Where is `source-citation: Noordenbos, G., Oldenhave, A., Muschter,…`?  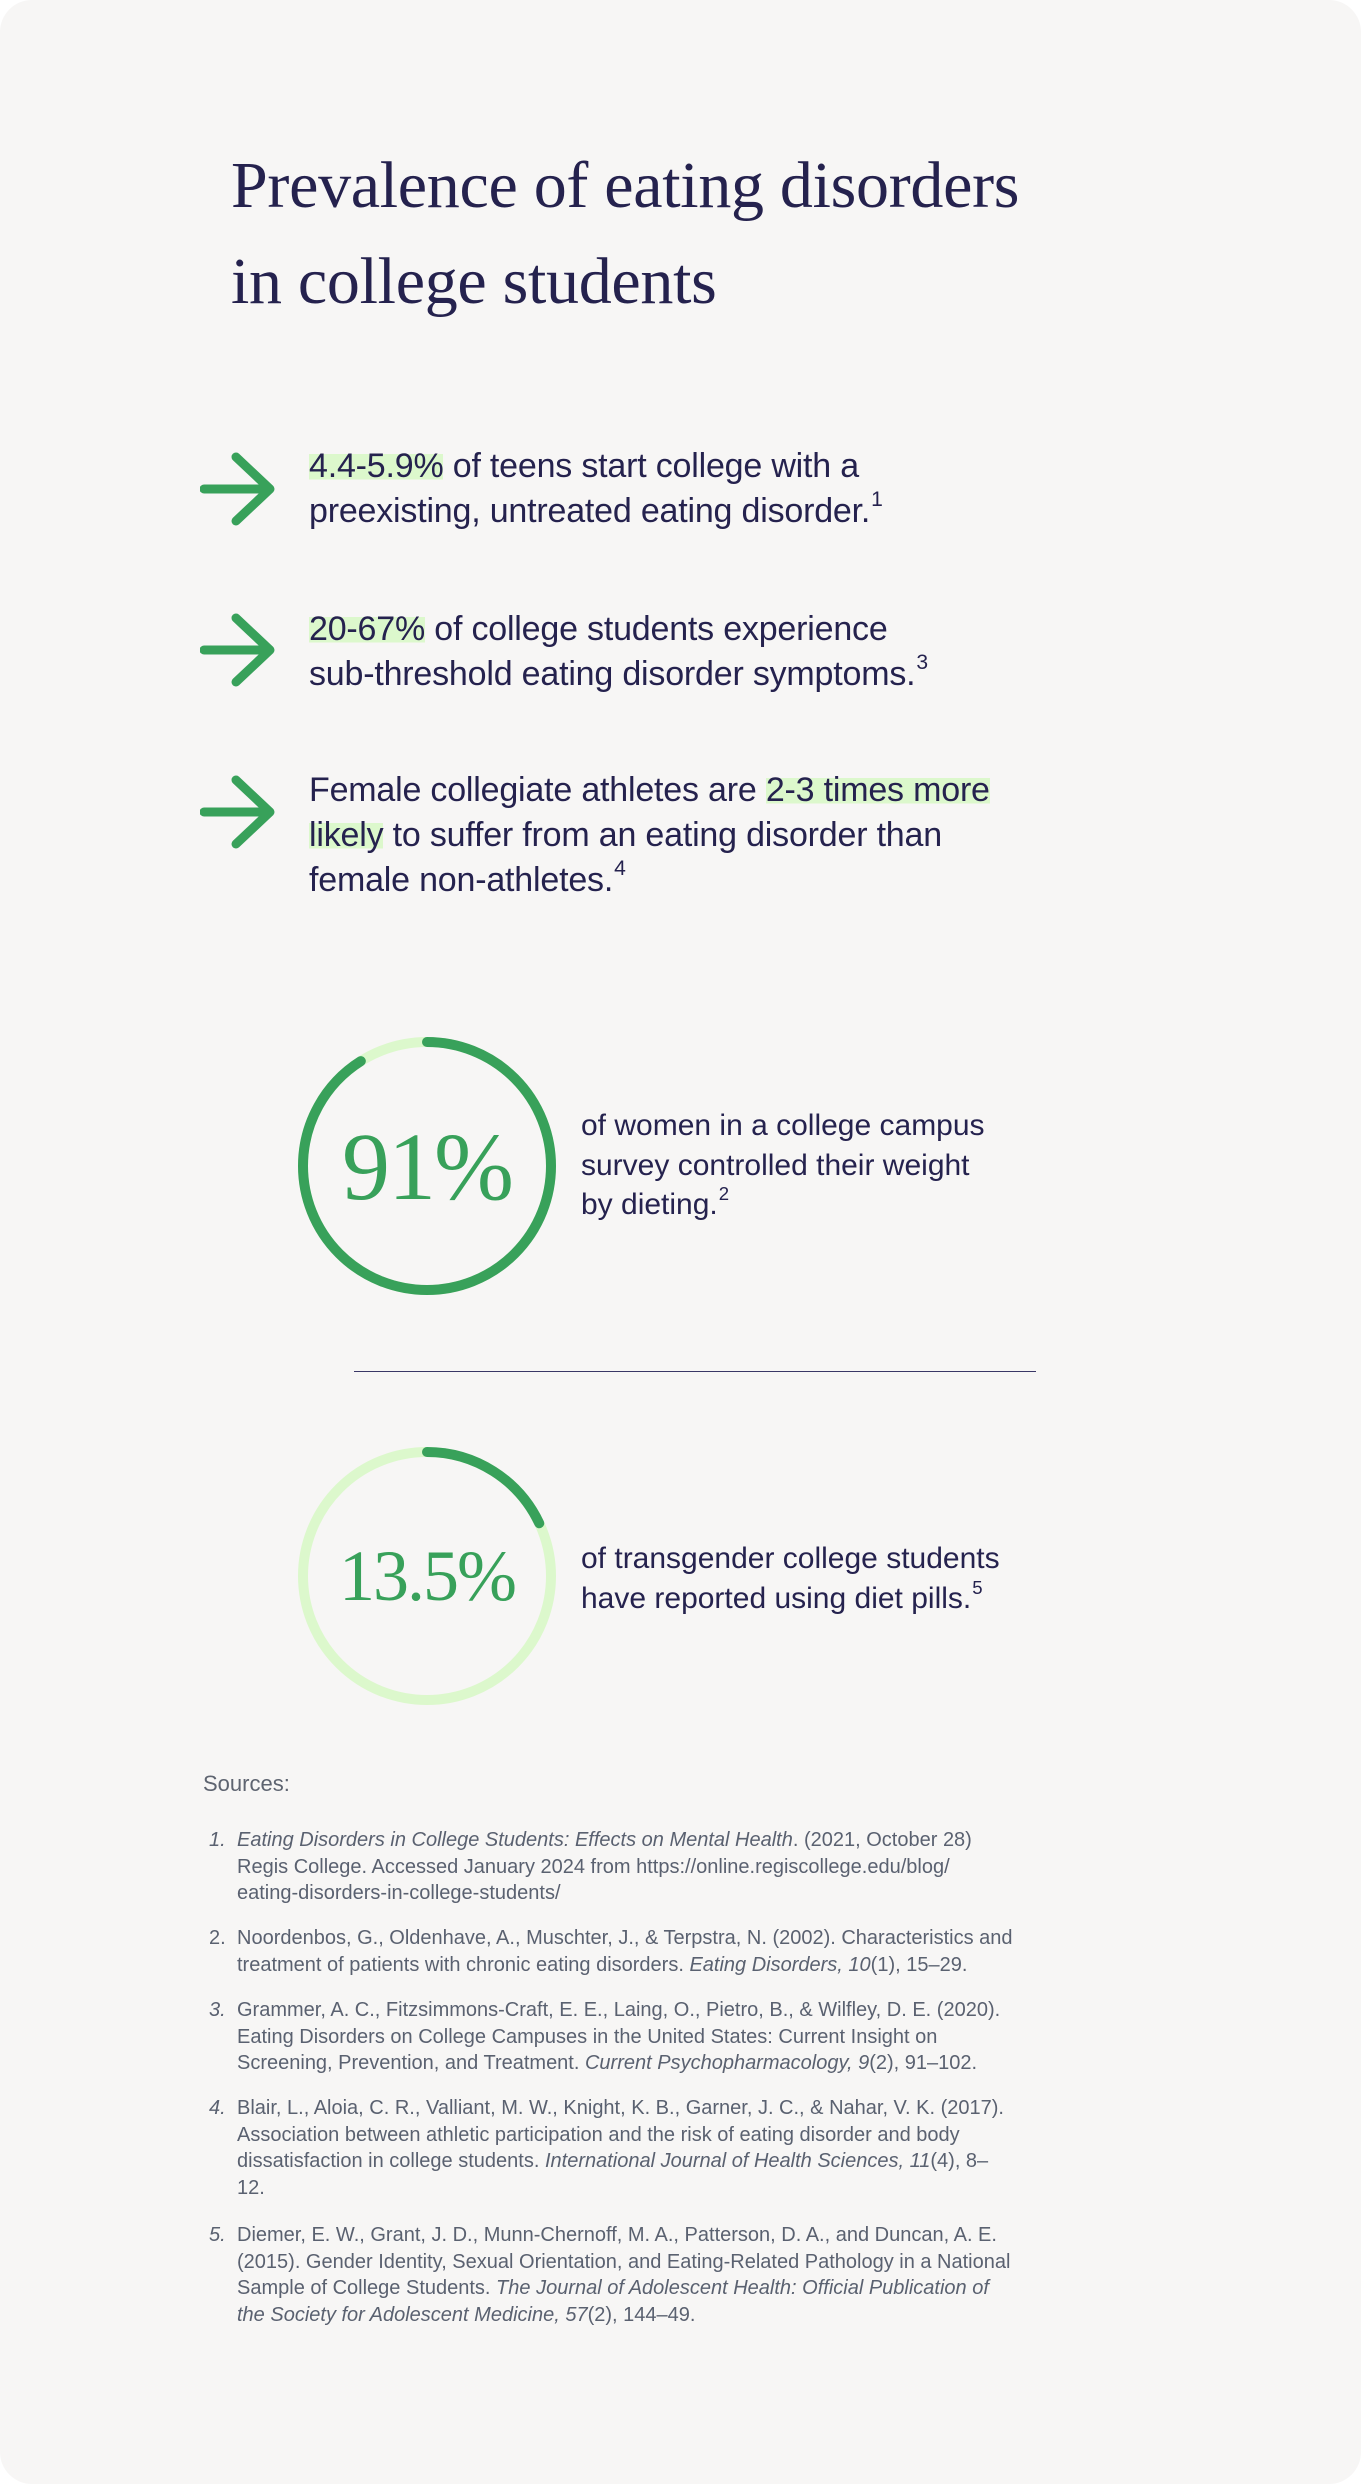 source-citation: Noordenbos, G., Oldenhave, A., Muschter,… is located at coordinates (702, 1951).